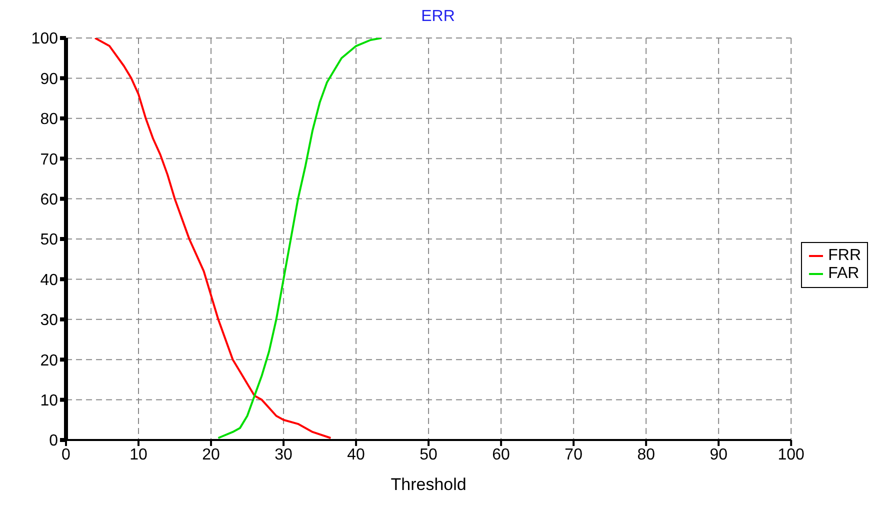 Image resolution: width=877 pixels, height=506 pixels. Describe the element at coordinates (501, 455) in the screenshot. I see `x-tick-label: 60` at that location.